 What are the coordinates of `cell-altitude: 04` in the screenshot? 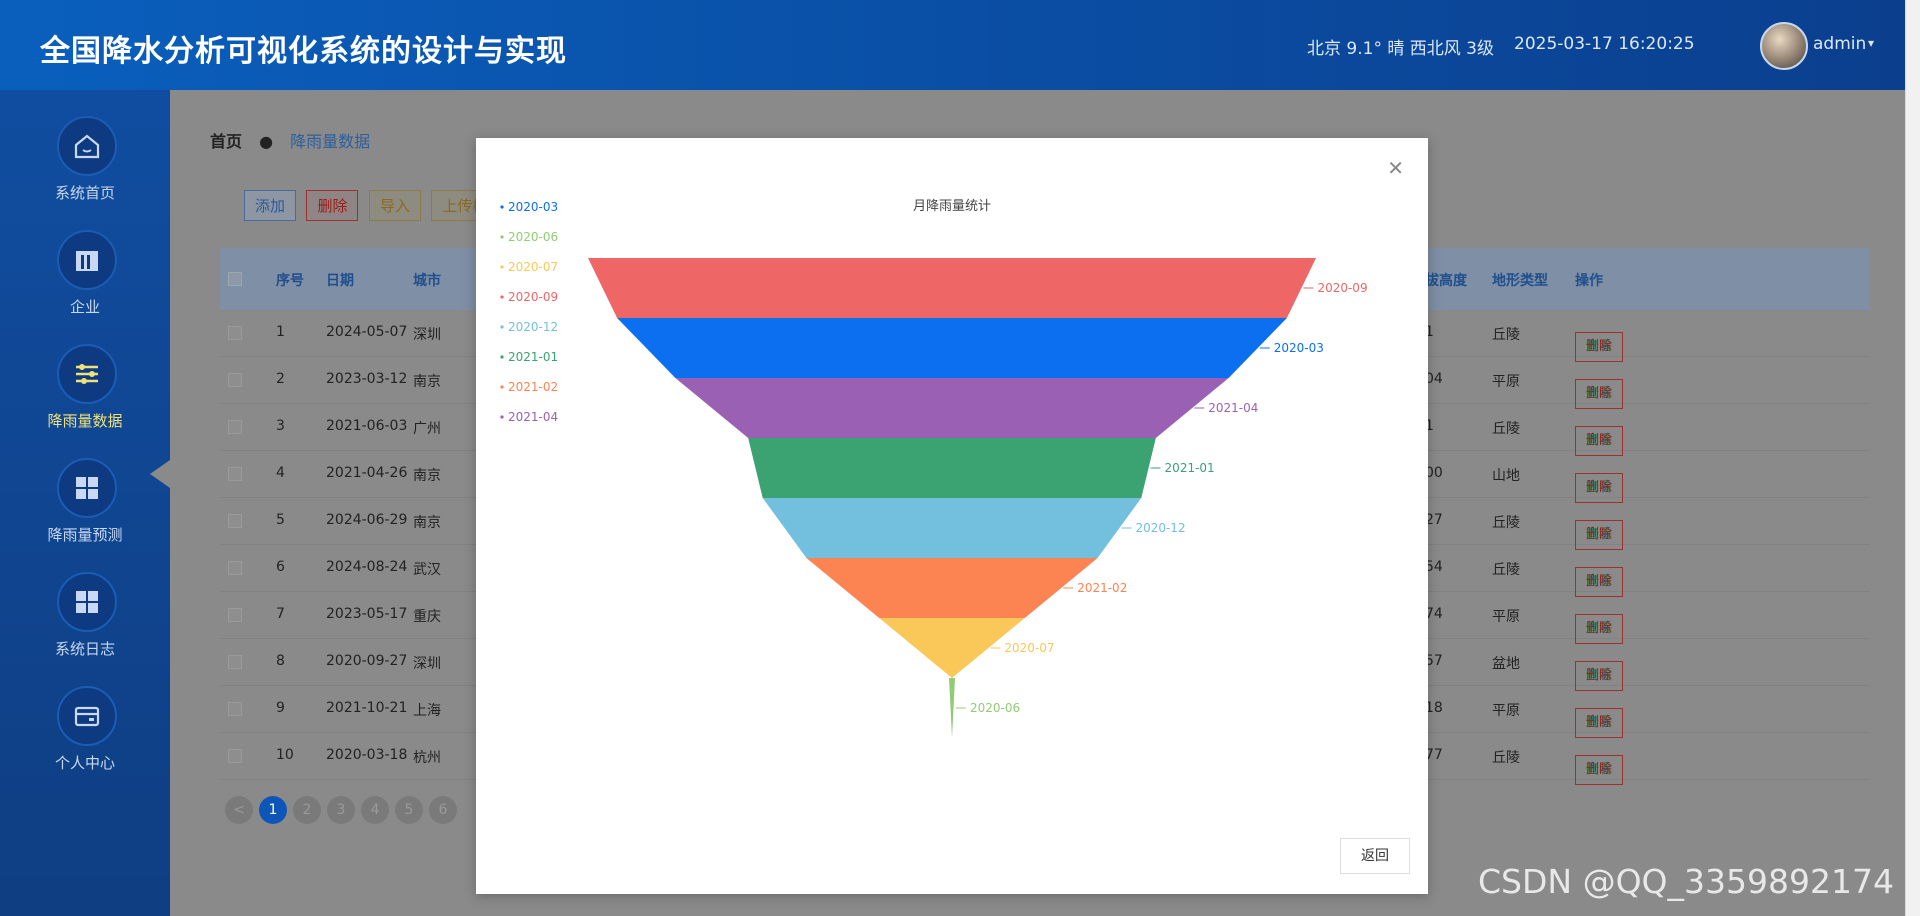 It's located at (1434, 379).